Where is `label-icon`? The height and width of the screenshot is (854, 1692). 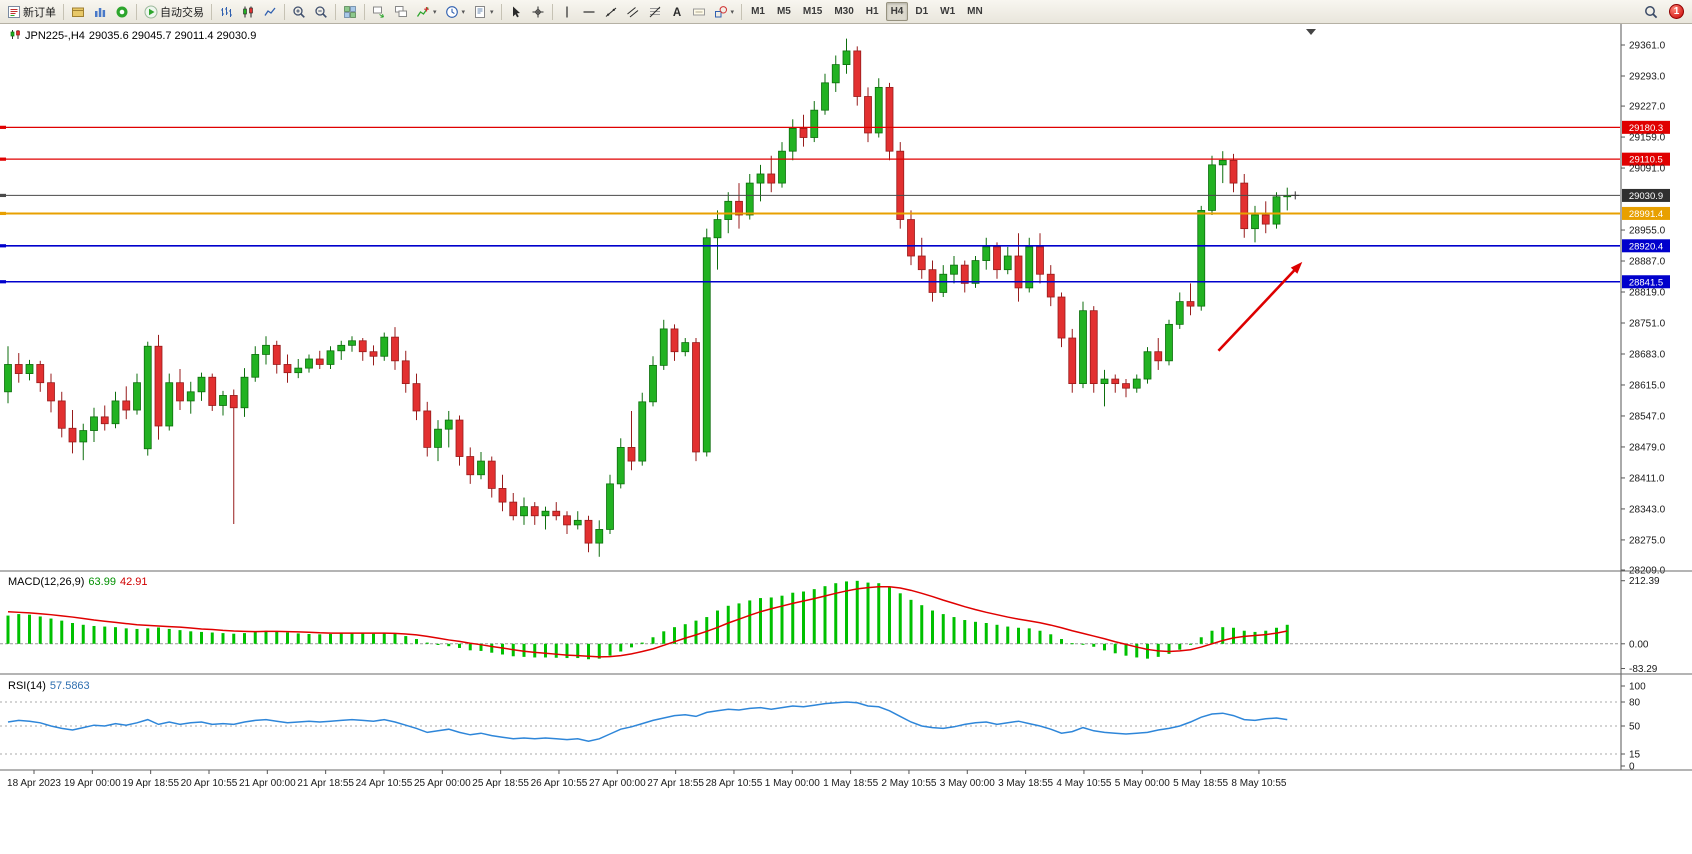
label-icon is located at coordinates (699, 12).